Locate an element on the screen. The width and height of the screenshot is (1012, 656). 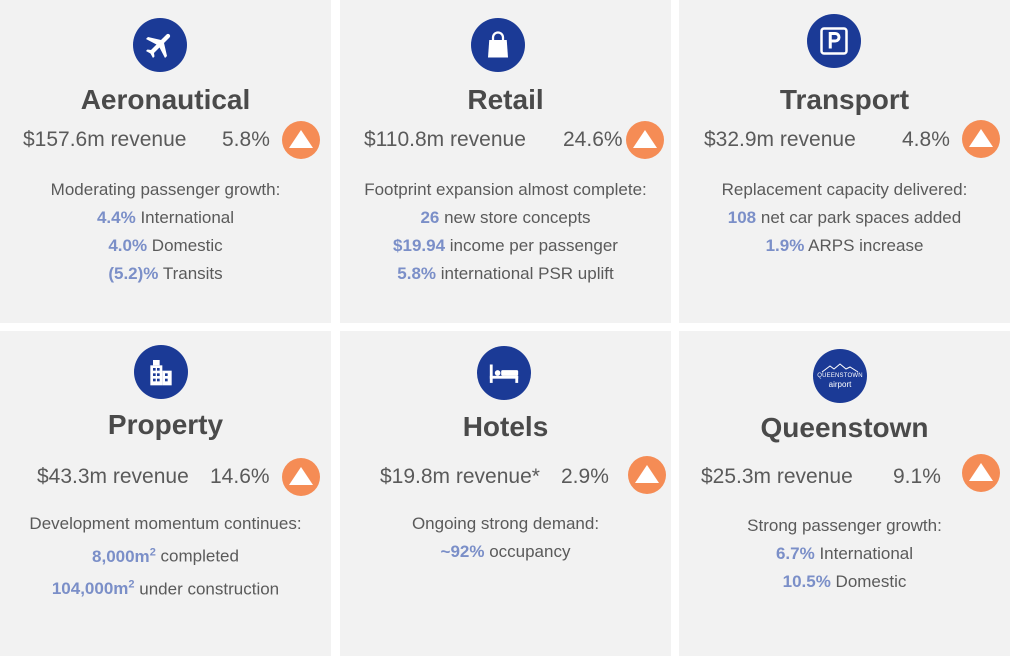
parking-icon is located at coordinates (834, 41).